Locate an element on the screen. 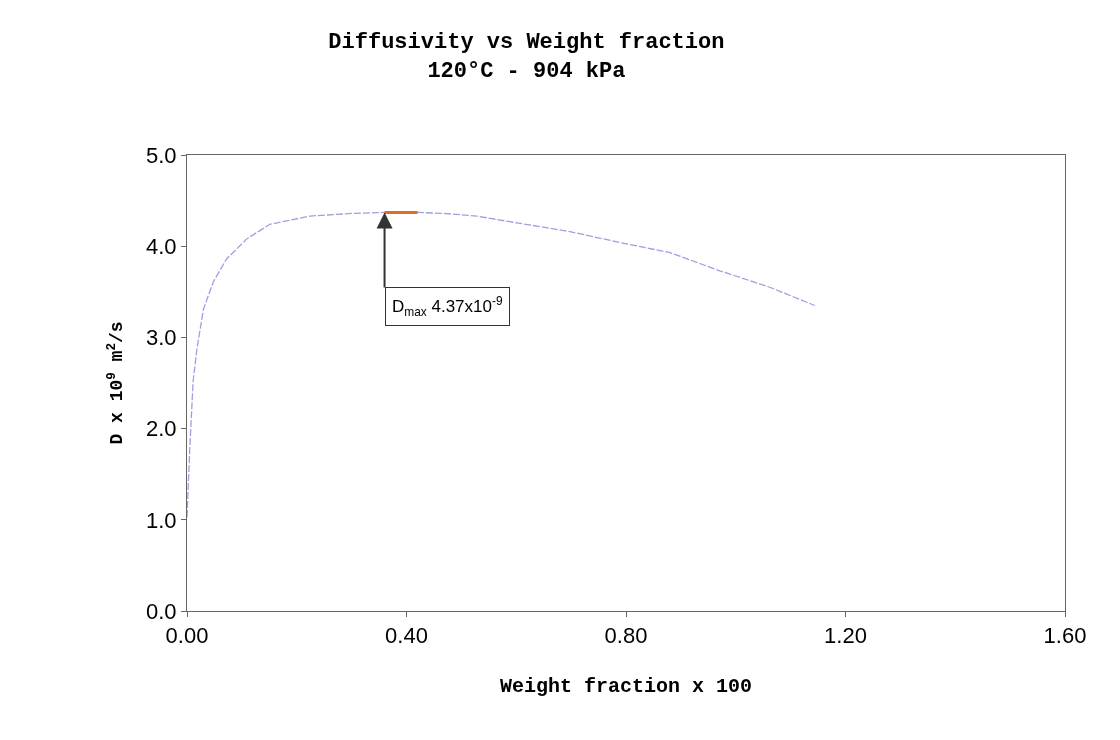  y-tick-label: 5.0 is located at coordinates (161, 155).